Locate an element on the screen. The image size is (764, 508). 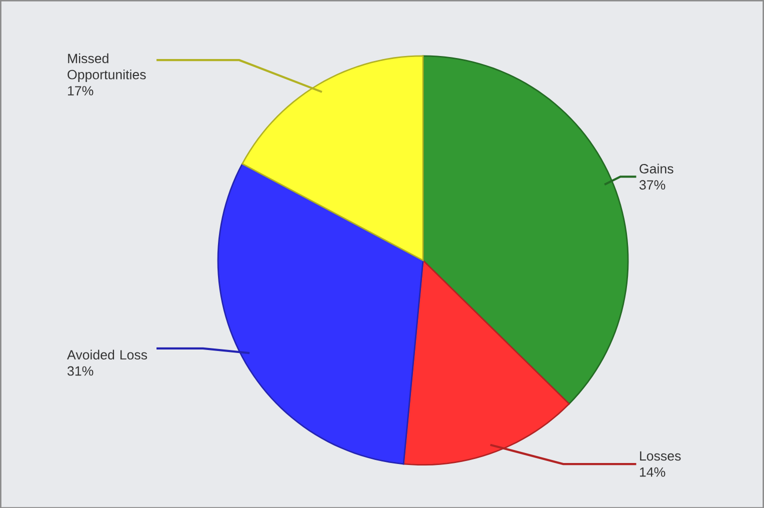
slice-label: Losses is located at coordinates (660, 455).